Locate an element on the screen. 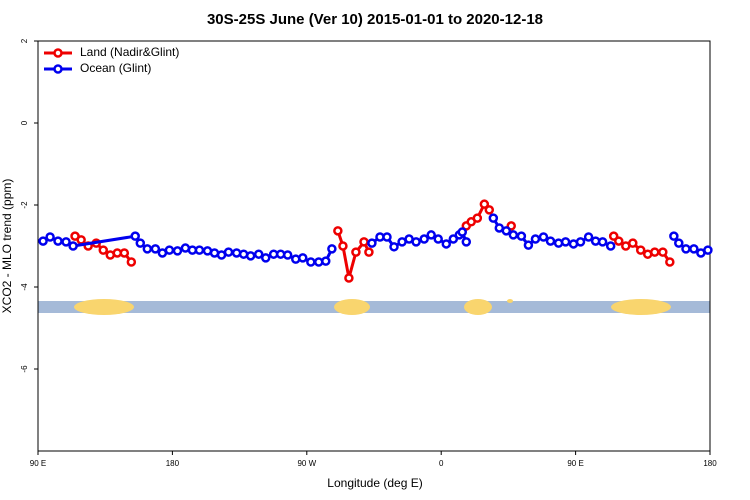  x-tick-label: 90 W is located at coordinates (306, 463).